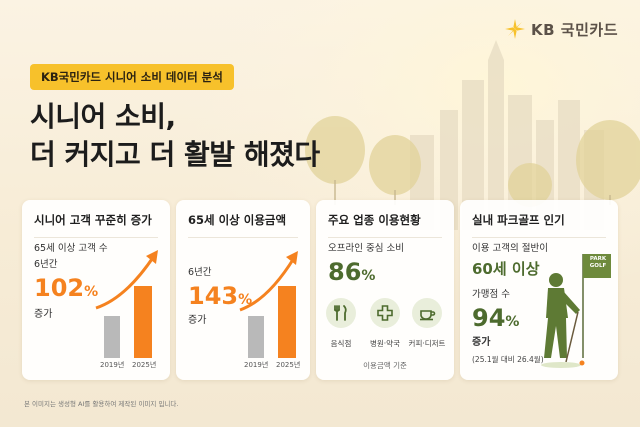  Describe the element at coordinates (596, 306) in the screenshot. I see `park-golf-flag-icon` at that location.